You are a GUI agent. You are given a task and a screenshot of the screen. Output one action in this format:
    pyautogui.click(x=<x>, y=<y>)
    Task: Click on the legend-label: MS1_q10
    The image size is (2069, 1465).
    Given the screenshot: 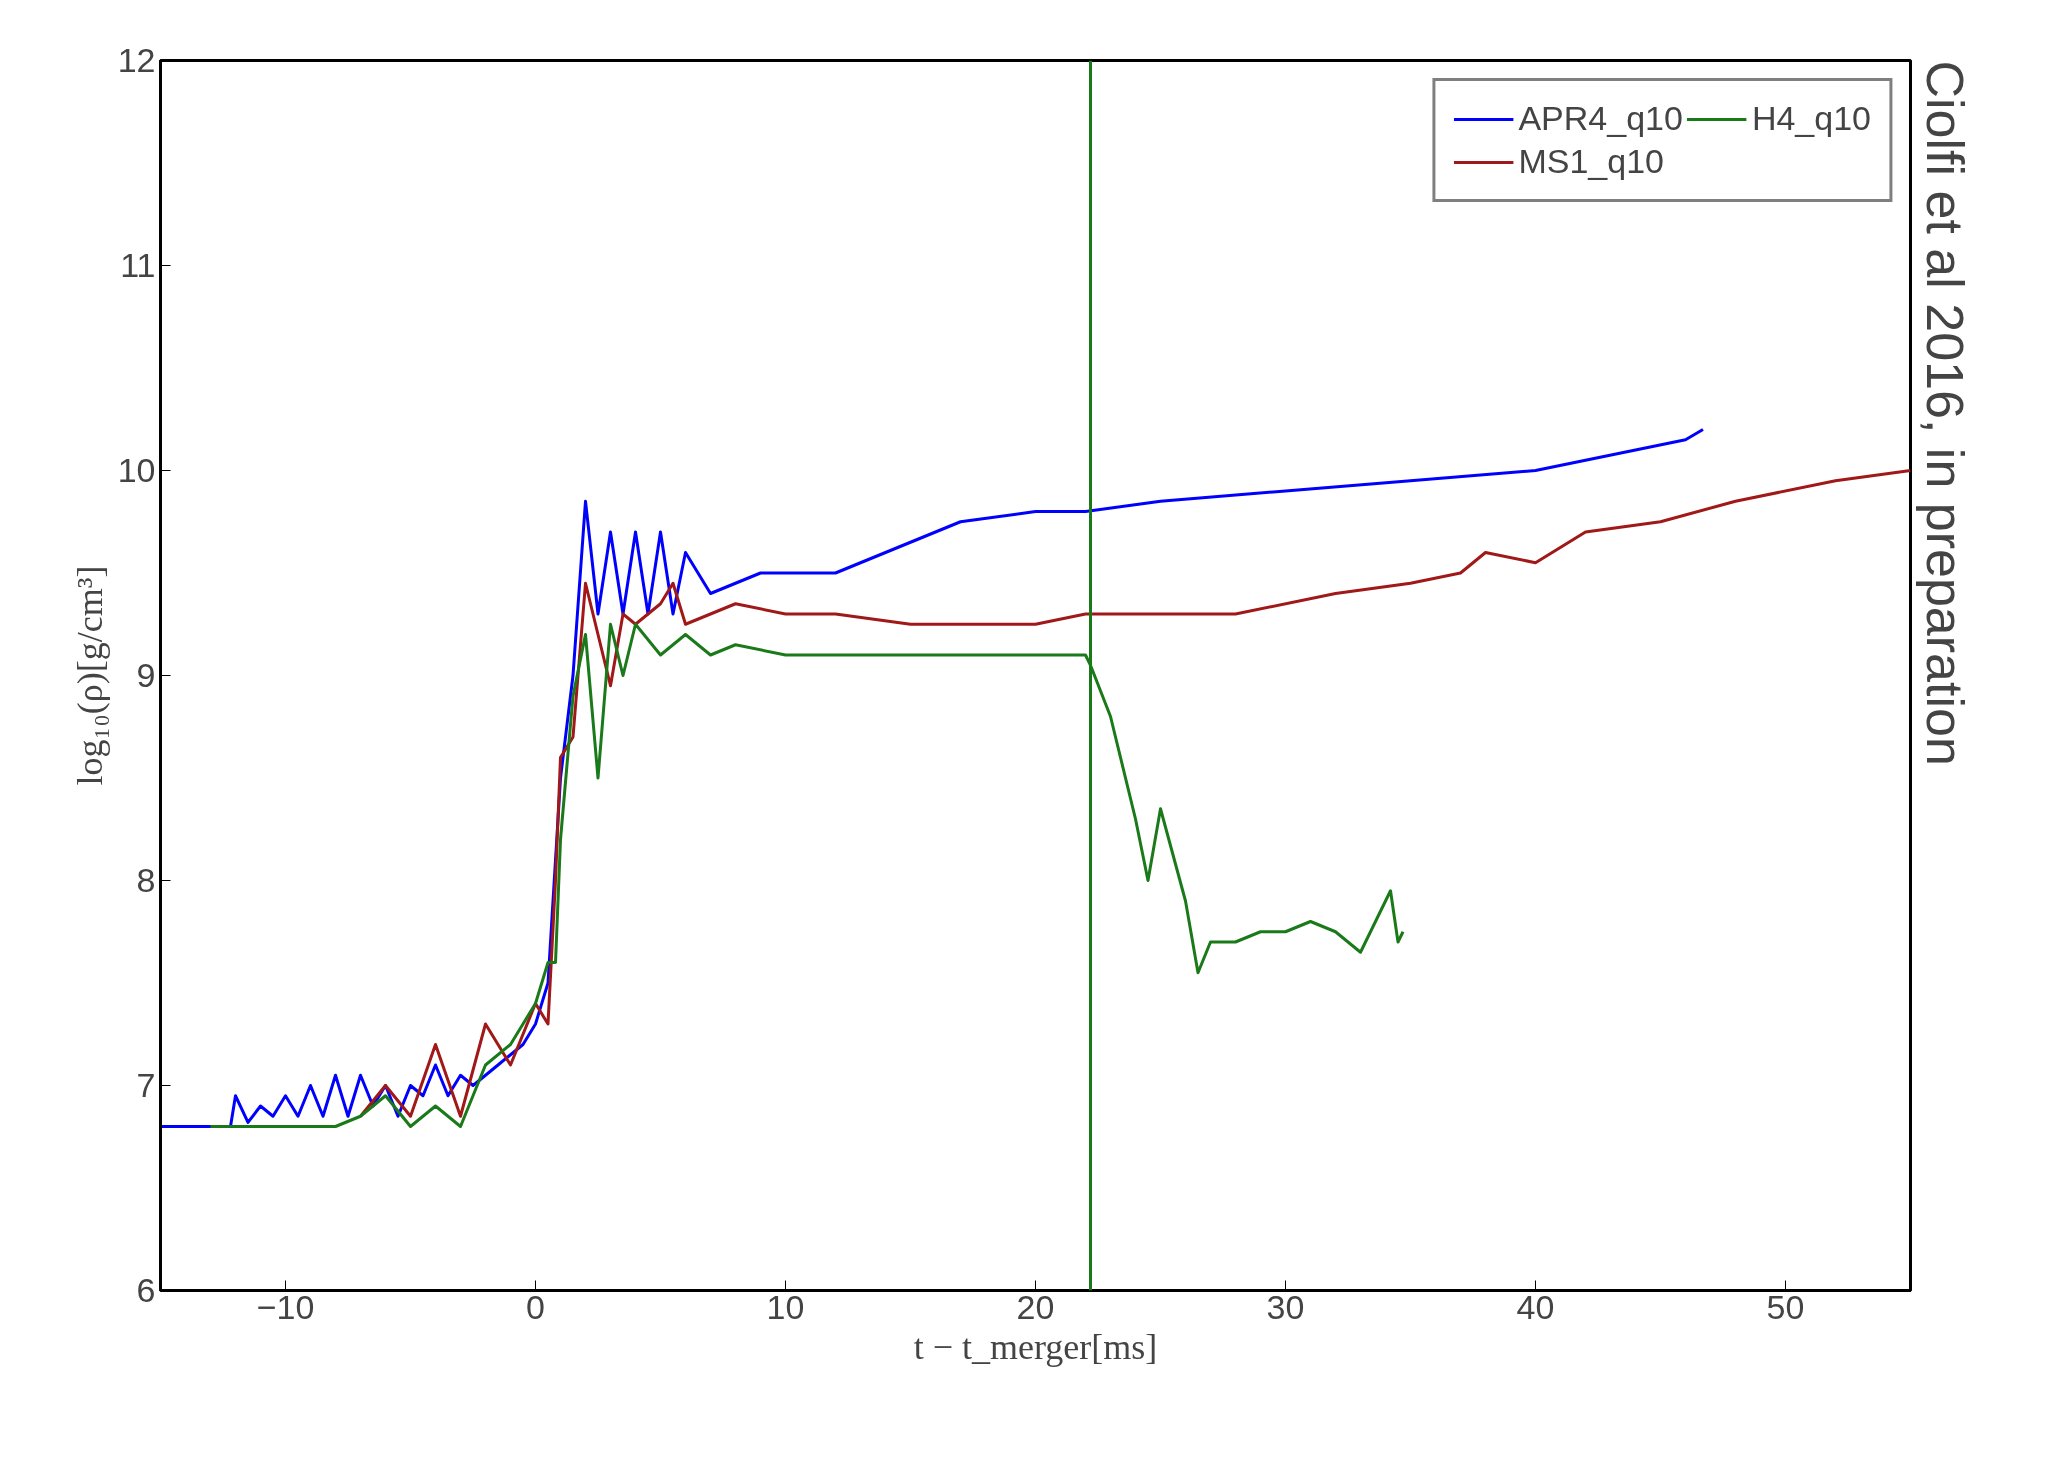 What is the action you would take?
    pyautogui.click(x=1591, y=161)
    